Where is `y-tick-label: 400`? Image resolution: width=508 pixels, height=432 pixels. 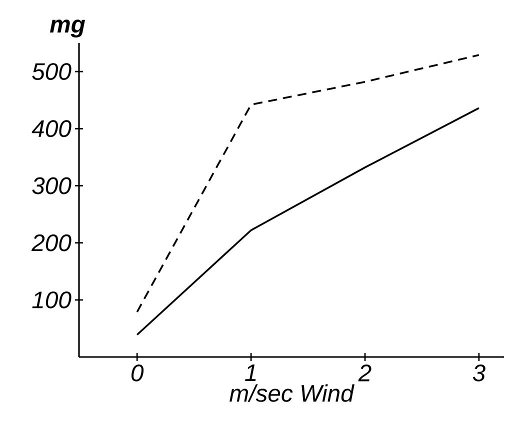 y-tick-label: 400 is located at coordinates (52, 129).